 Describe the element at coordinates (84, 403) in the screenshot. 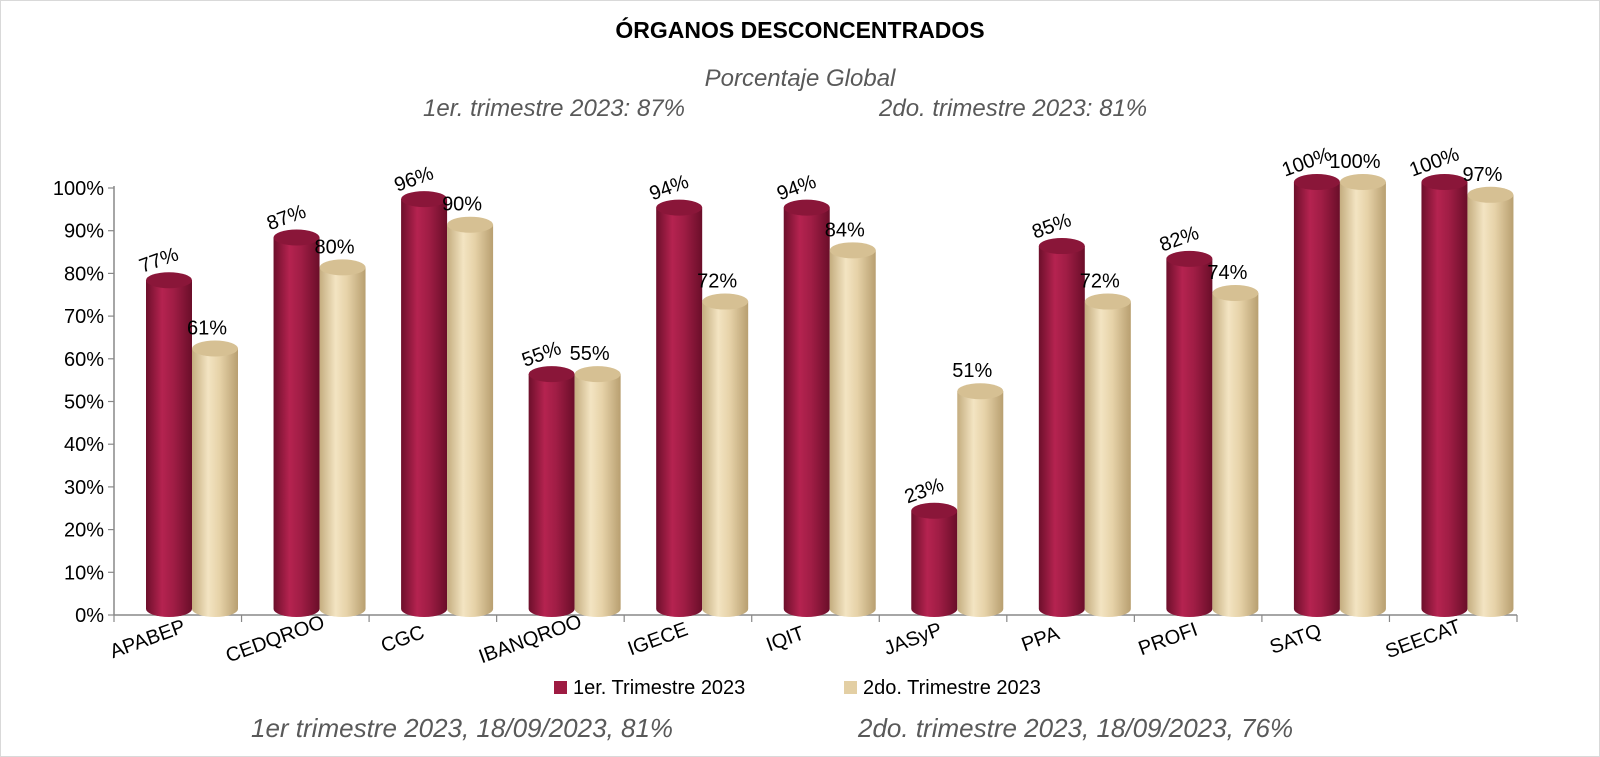

I see `y-tick-label: 50%` at that location.